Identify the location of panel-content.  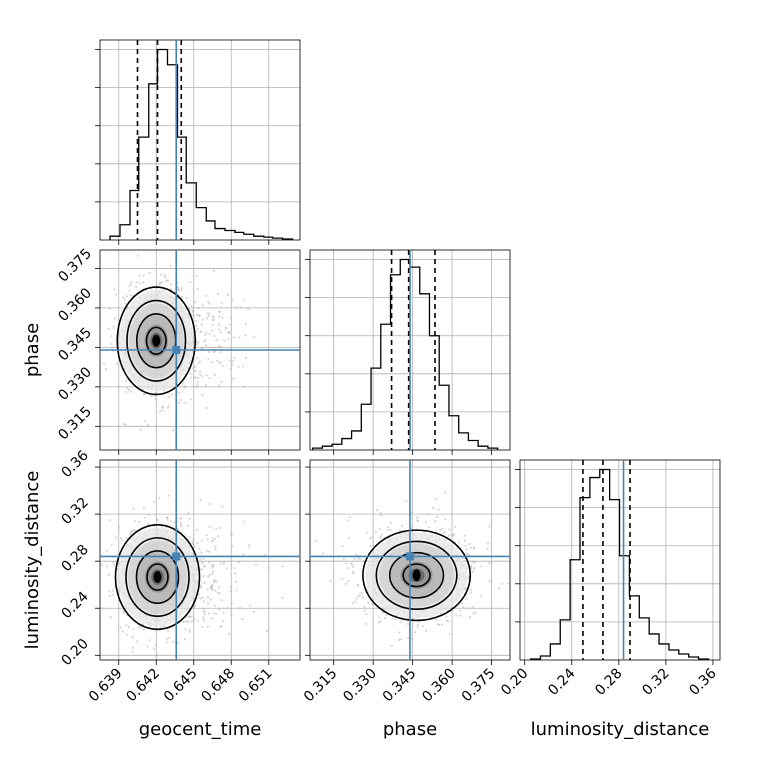
(200, 560).